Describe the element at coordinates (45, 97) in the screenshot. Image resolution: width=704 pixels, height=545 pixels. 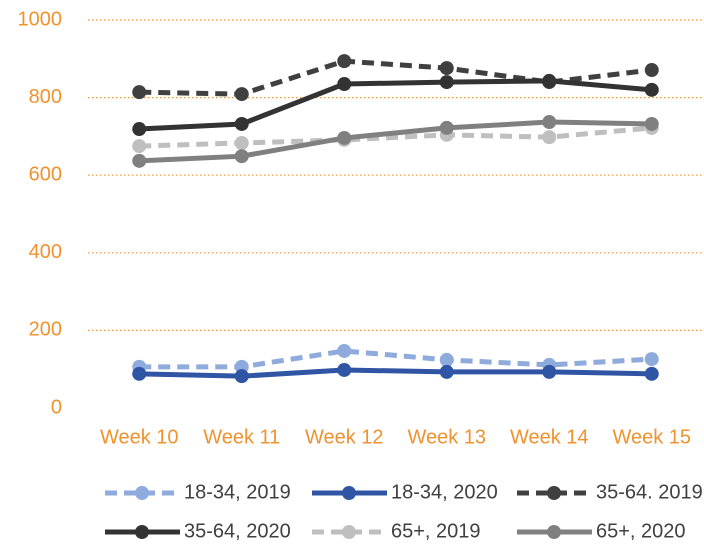
I see `y-tick-label: 800` at that location.